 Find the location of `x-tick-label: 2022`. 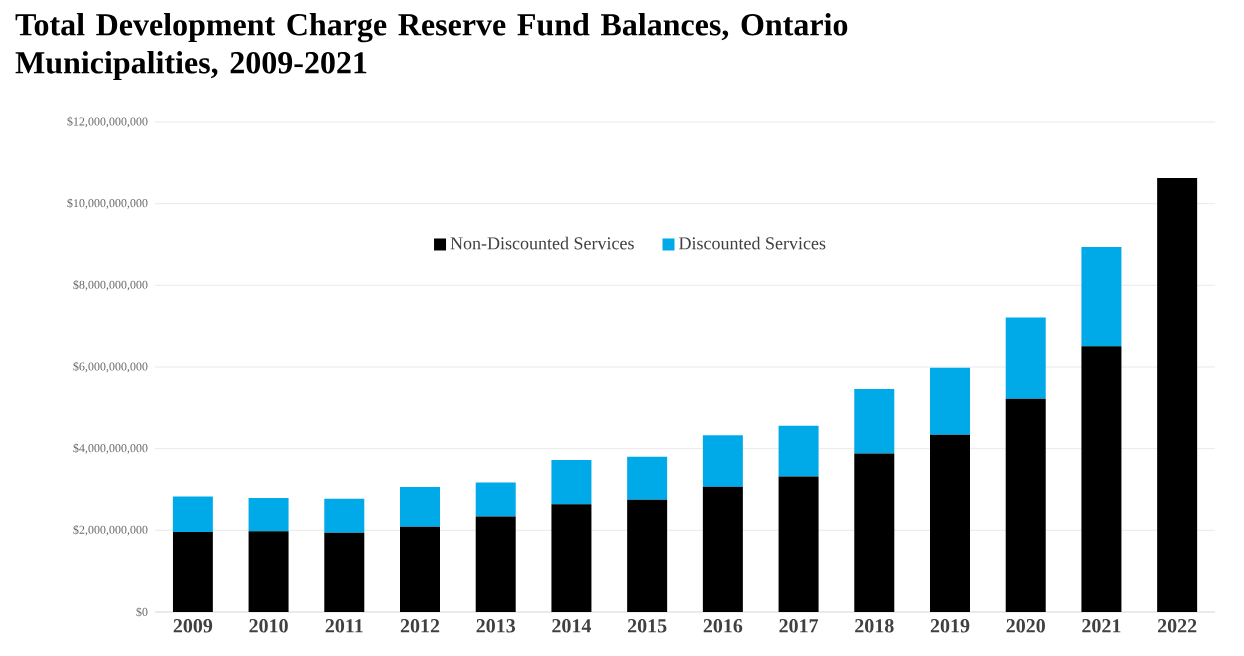

x-tick-label: 2022 is located at coordinates (1177, 626).